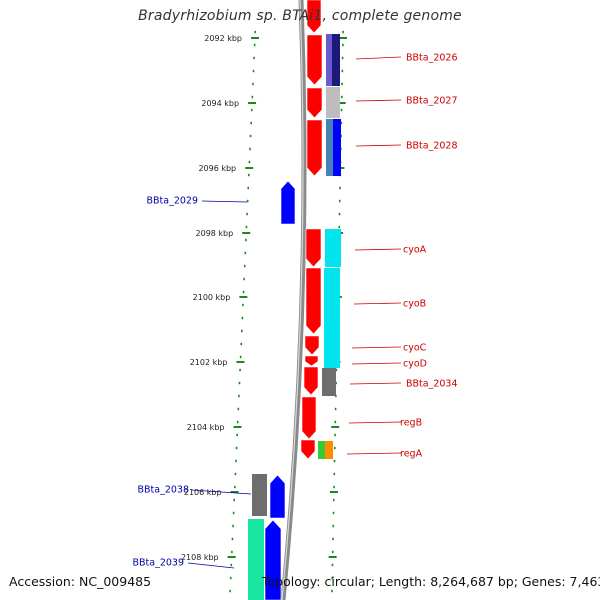 This screenshot has width=600, height=600. What do you see at coordinates (80, 581) in the screenshot?
I see `accession-text: Accession: NC_009485` at bounding box center [80, 581].